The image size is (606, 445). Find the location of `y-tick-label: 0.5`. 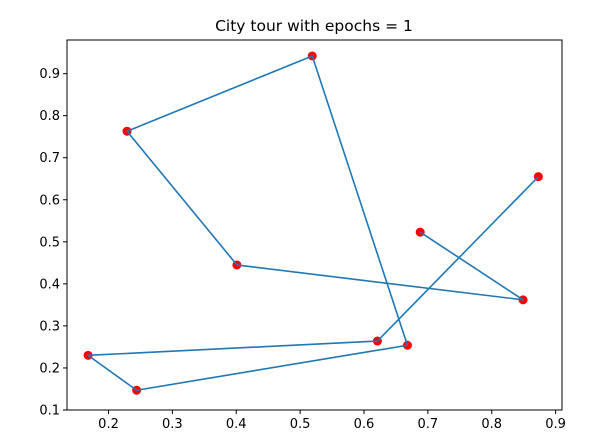

y-tick-label: 0.5 is located at coordinates (49, 242).